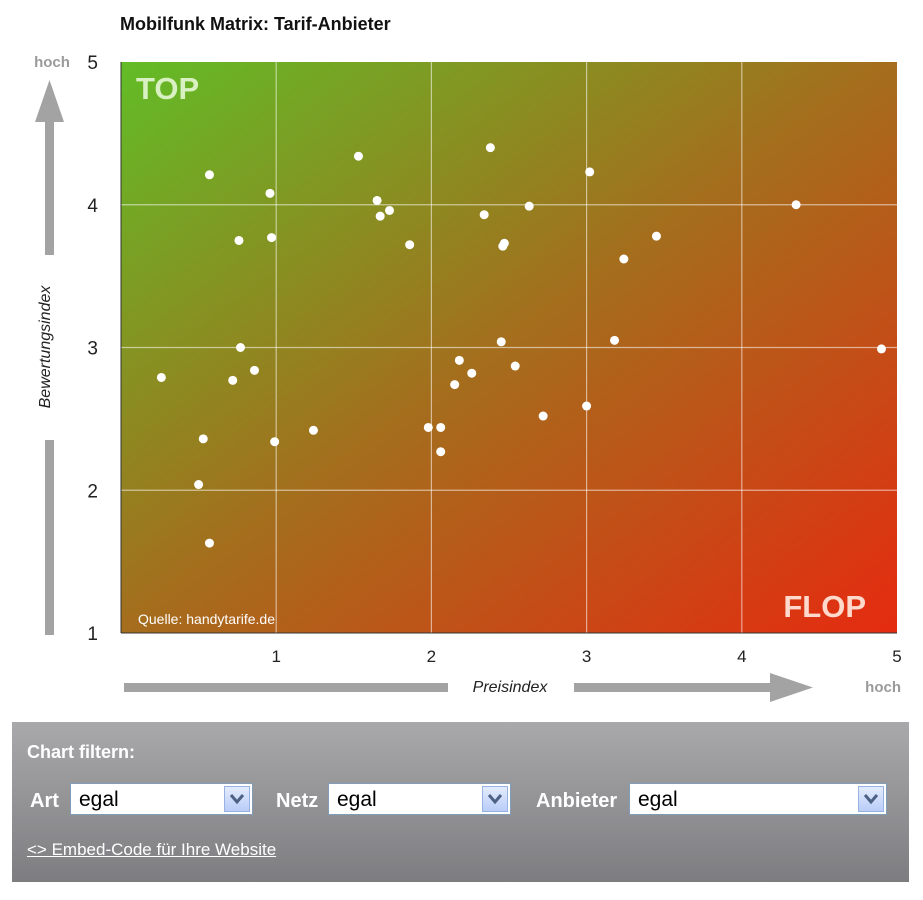 The image size is (923, 900). I want to click on x-tick-label: 2, so click(431, 656).